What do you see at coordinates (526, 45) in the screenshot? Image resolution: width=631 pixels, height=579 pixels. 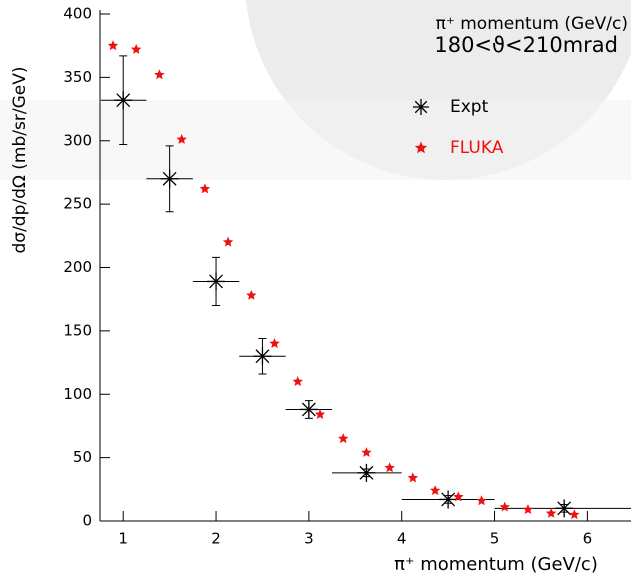 I see `annotation: 180<ϑ<210mrad` at bounding box center [526, 45].